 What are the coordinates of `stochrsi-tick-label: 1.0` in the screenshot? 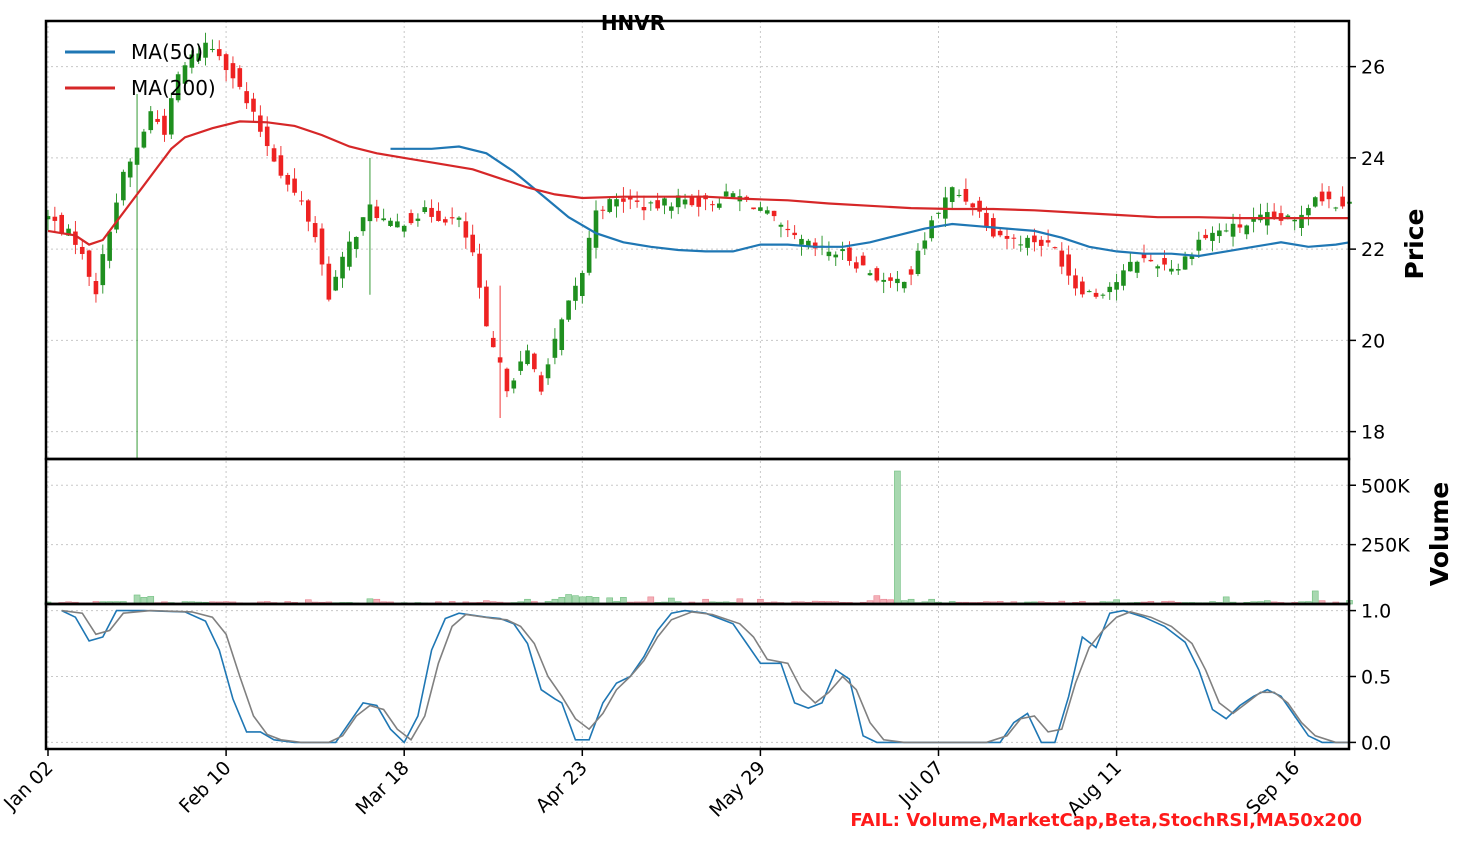 It's located at (1376, 612).